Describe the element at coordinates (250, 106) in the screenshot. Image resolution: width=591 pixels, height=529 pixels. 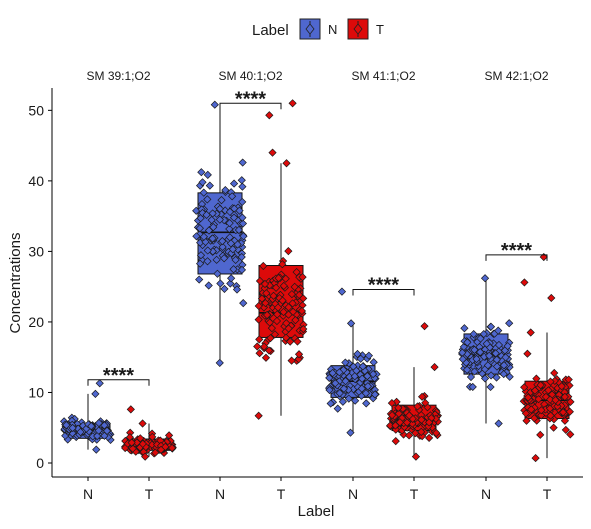
I see `bracket-line` at that location.